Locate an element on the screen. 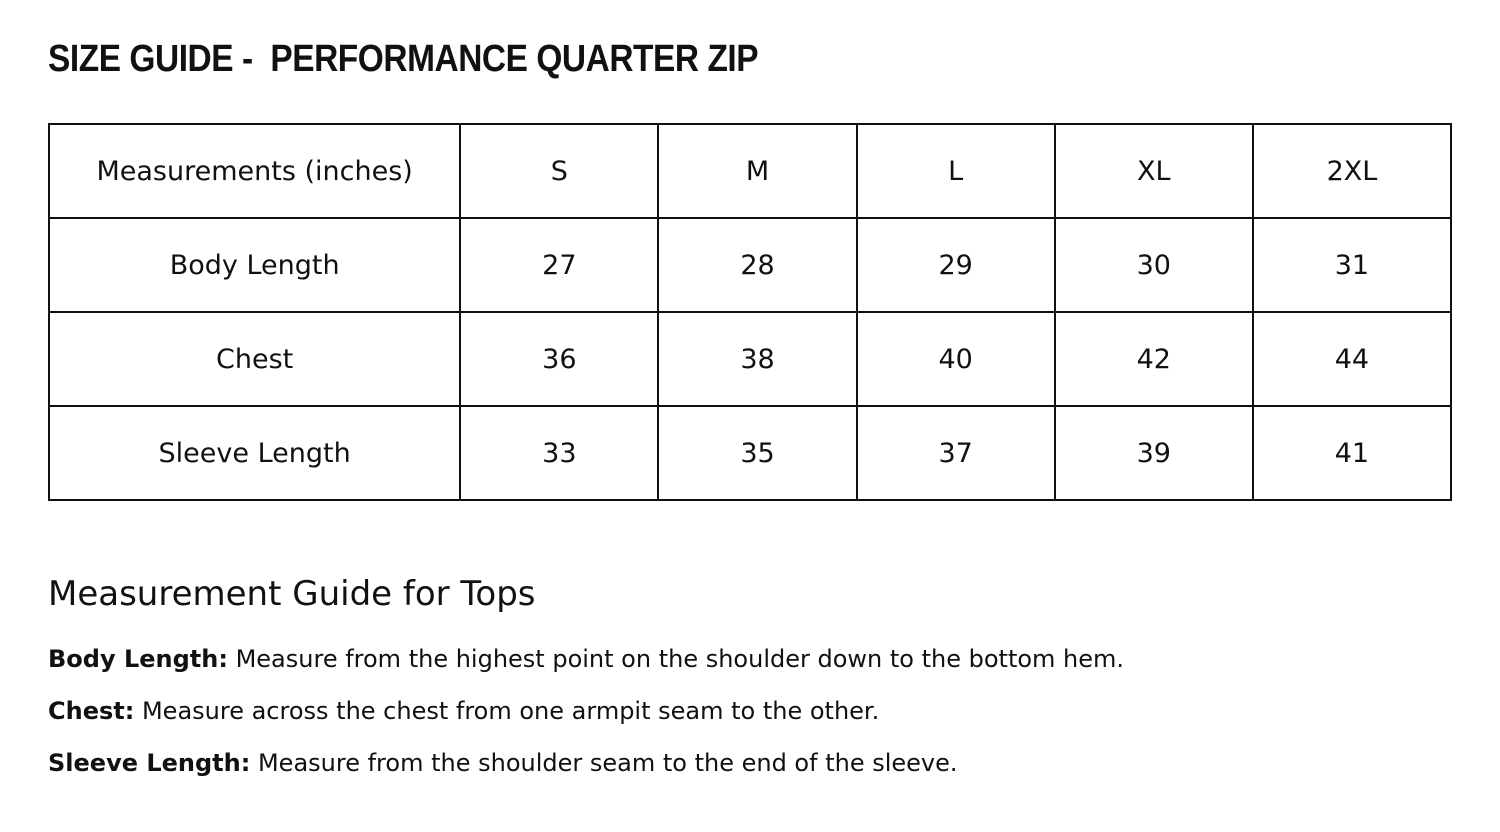  guide-term: Sleeve Length: is located at coordinates (149, 763).